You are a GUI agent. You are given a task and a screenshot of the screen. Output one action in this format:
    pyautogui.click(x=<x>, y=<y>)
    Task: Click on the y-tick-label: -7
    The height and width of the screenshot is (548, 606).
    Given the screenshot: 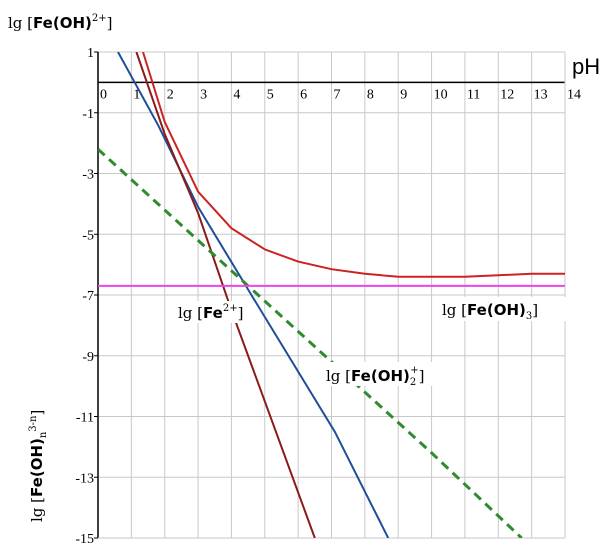 What is the action you would take?
    pyautogui.click(x=88, y=296)
    